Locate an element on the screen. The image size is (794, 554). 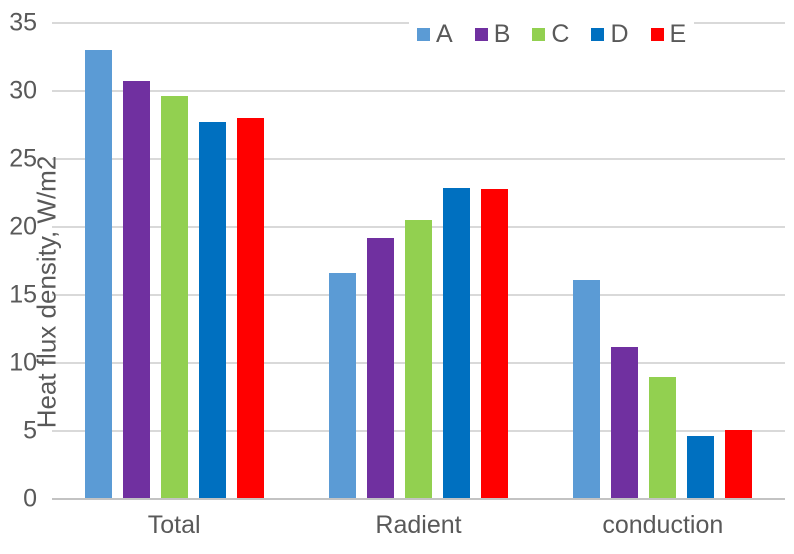
legend-label: C is located at coordinates (560, 34).